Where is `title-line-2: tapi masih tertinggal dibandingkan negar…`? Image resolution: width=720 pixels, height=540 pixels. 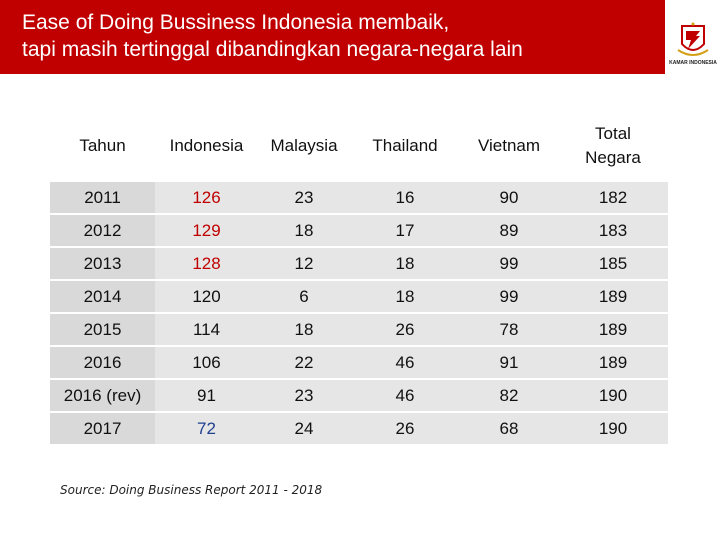
title-line-2: tapi masih tertinggal dibandingkan negar… is located at coordinates (272, 49).